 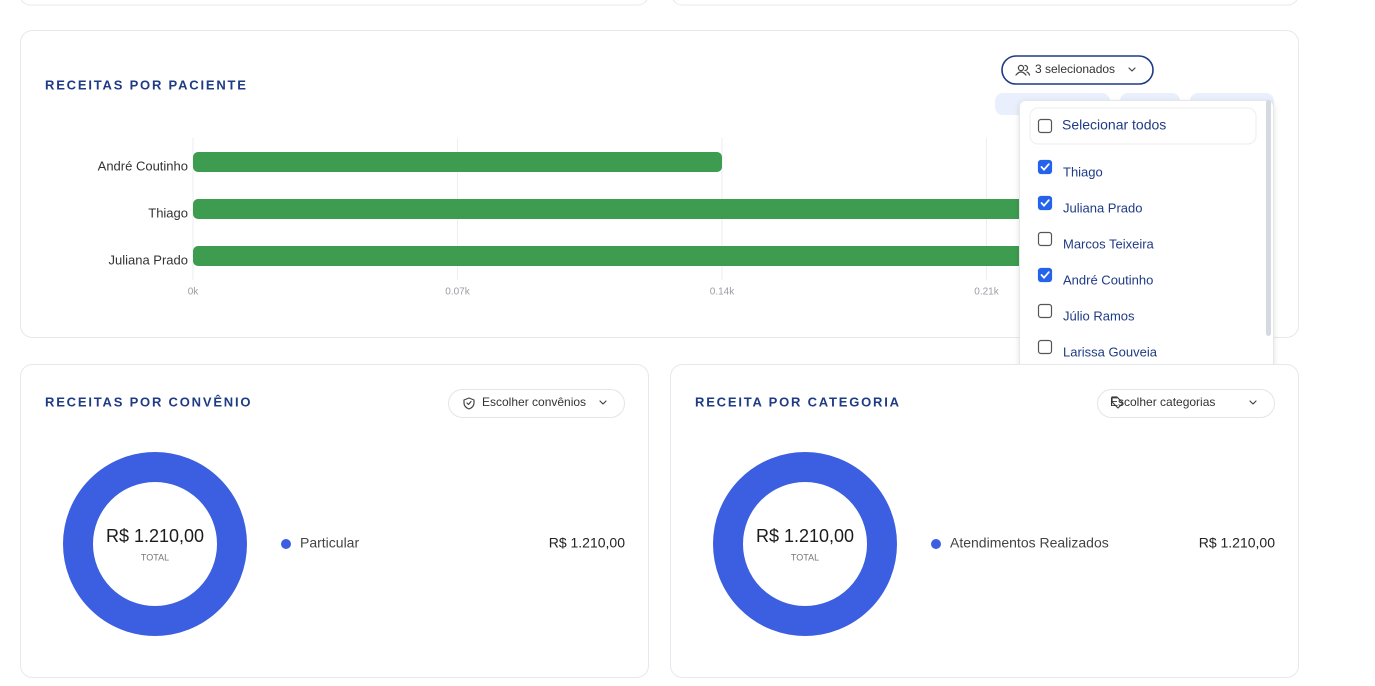 I want to click on chart-title: RECEITAS POR PACIENTE, so click(x=146, y=84).